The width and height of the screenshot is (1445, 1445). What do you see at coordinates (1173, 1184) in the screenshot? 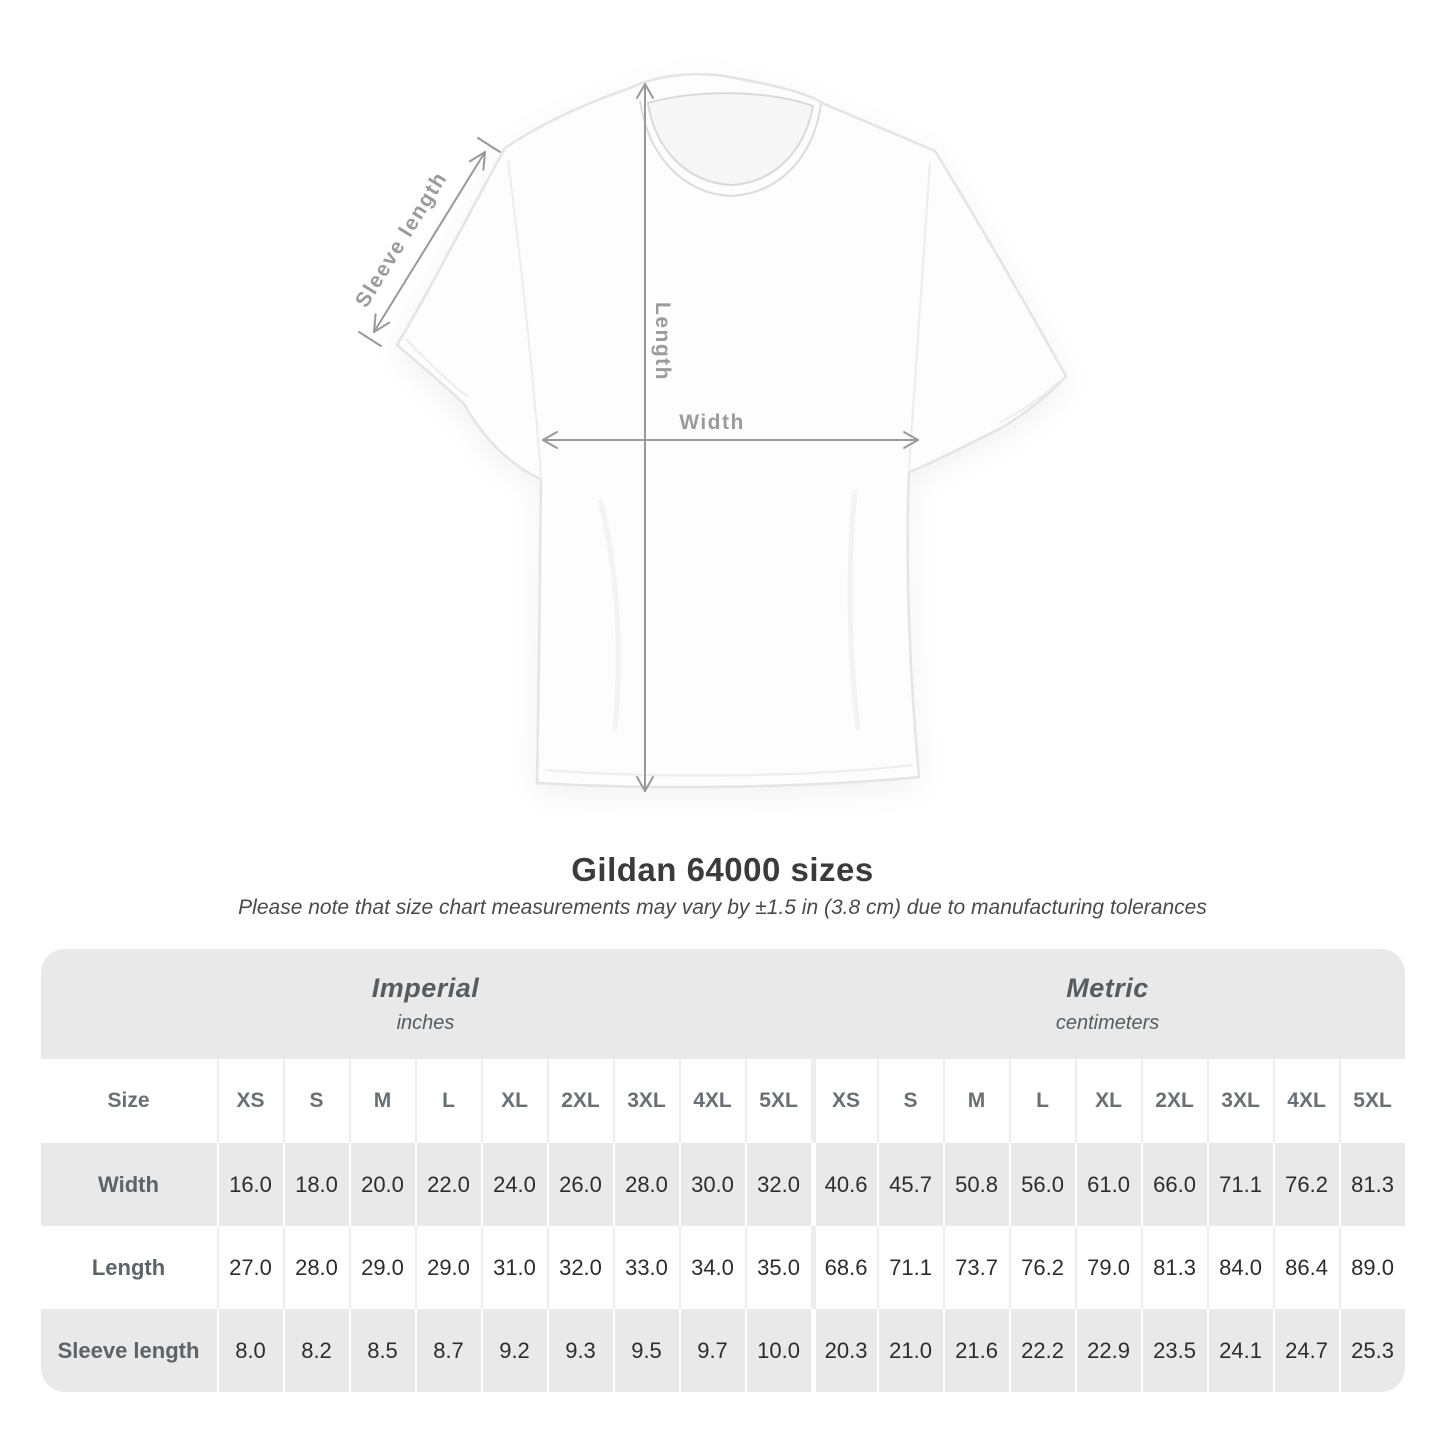
I see `size-value-cell: 66.0` at bounding box center [1173, 1184].